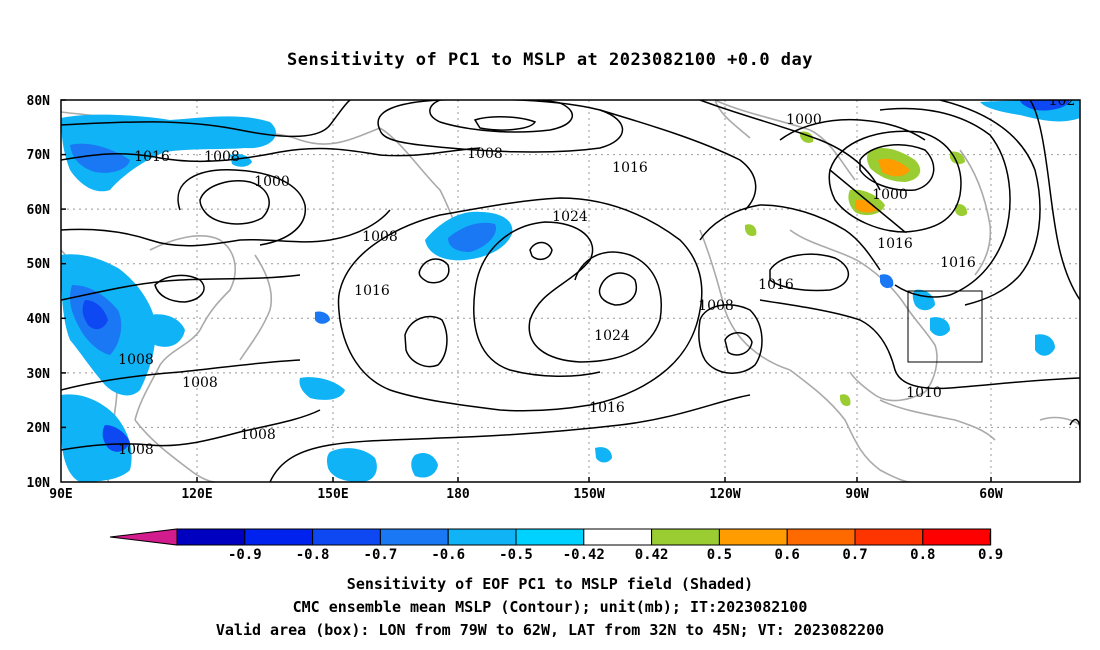  I want to click on lat-label: 40N, so click(39, 319).